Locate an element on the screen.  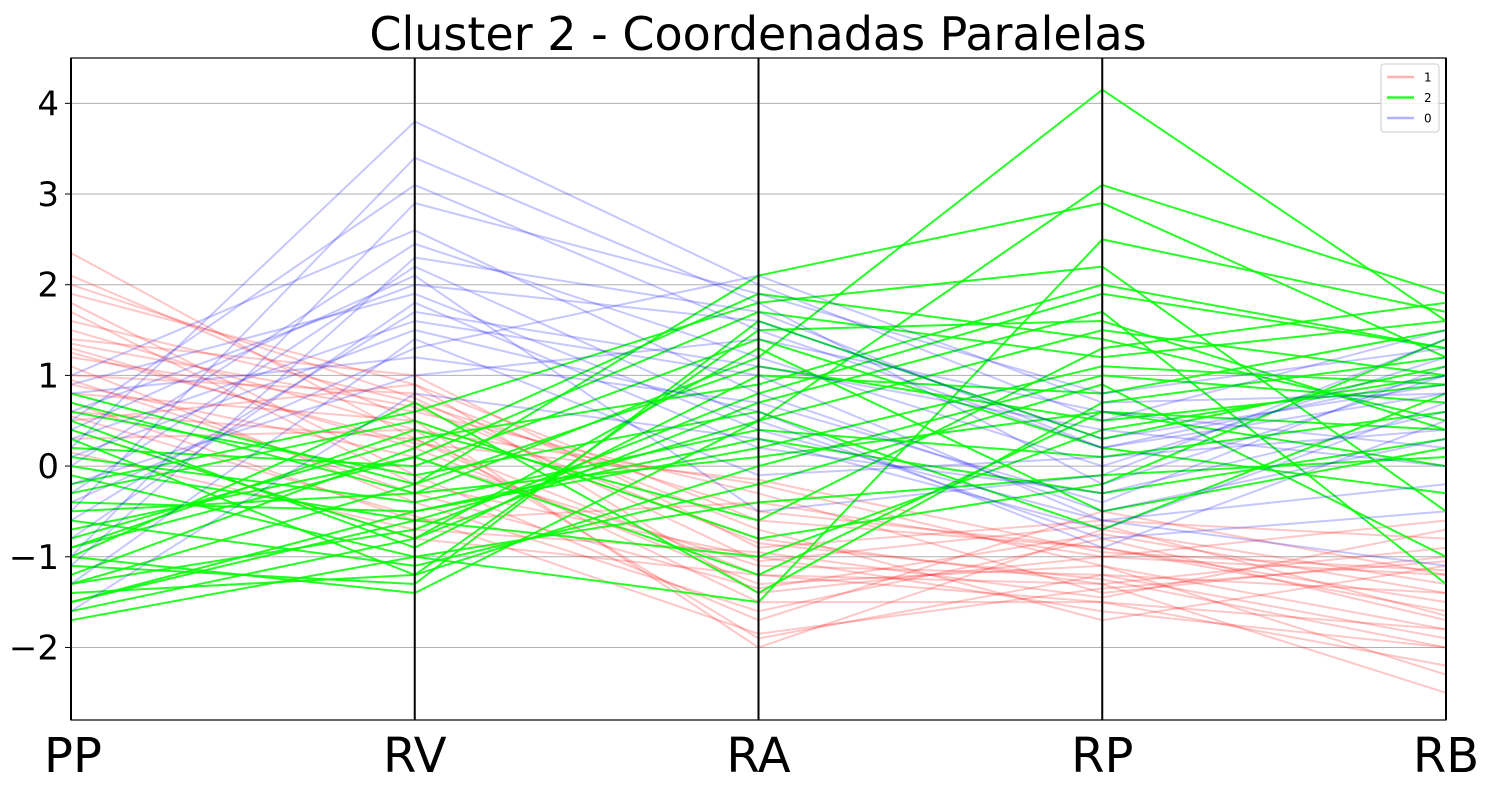
x-tick-label: RP is located at coordinates (1102, 756).